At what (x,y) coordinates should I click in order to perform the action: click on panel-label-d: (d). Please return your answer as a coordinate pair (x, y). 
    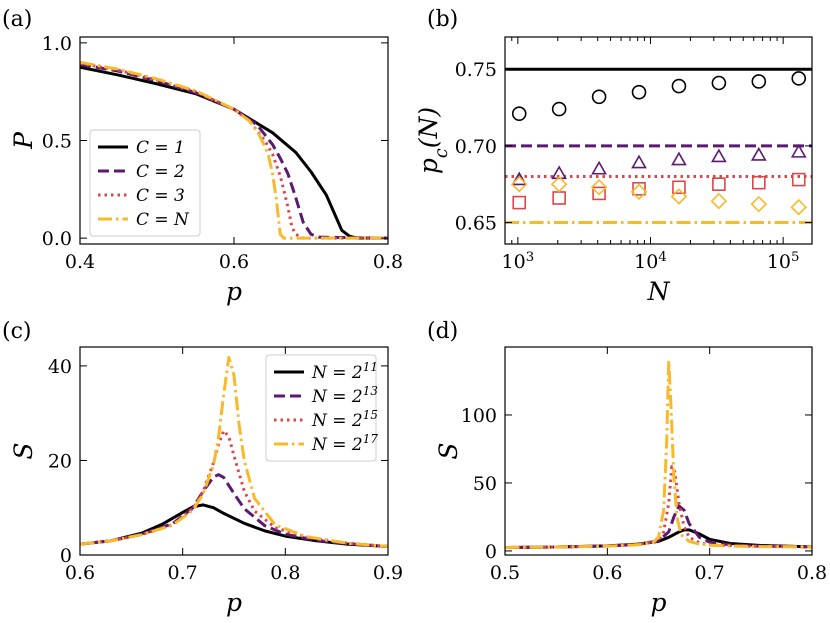
    Looking at the image, I should click on (442, 331).